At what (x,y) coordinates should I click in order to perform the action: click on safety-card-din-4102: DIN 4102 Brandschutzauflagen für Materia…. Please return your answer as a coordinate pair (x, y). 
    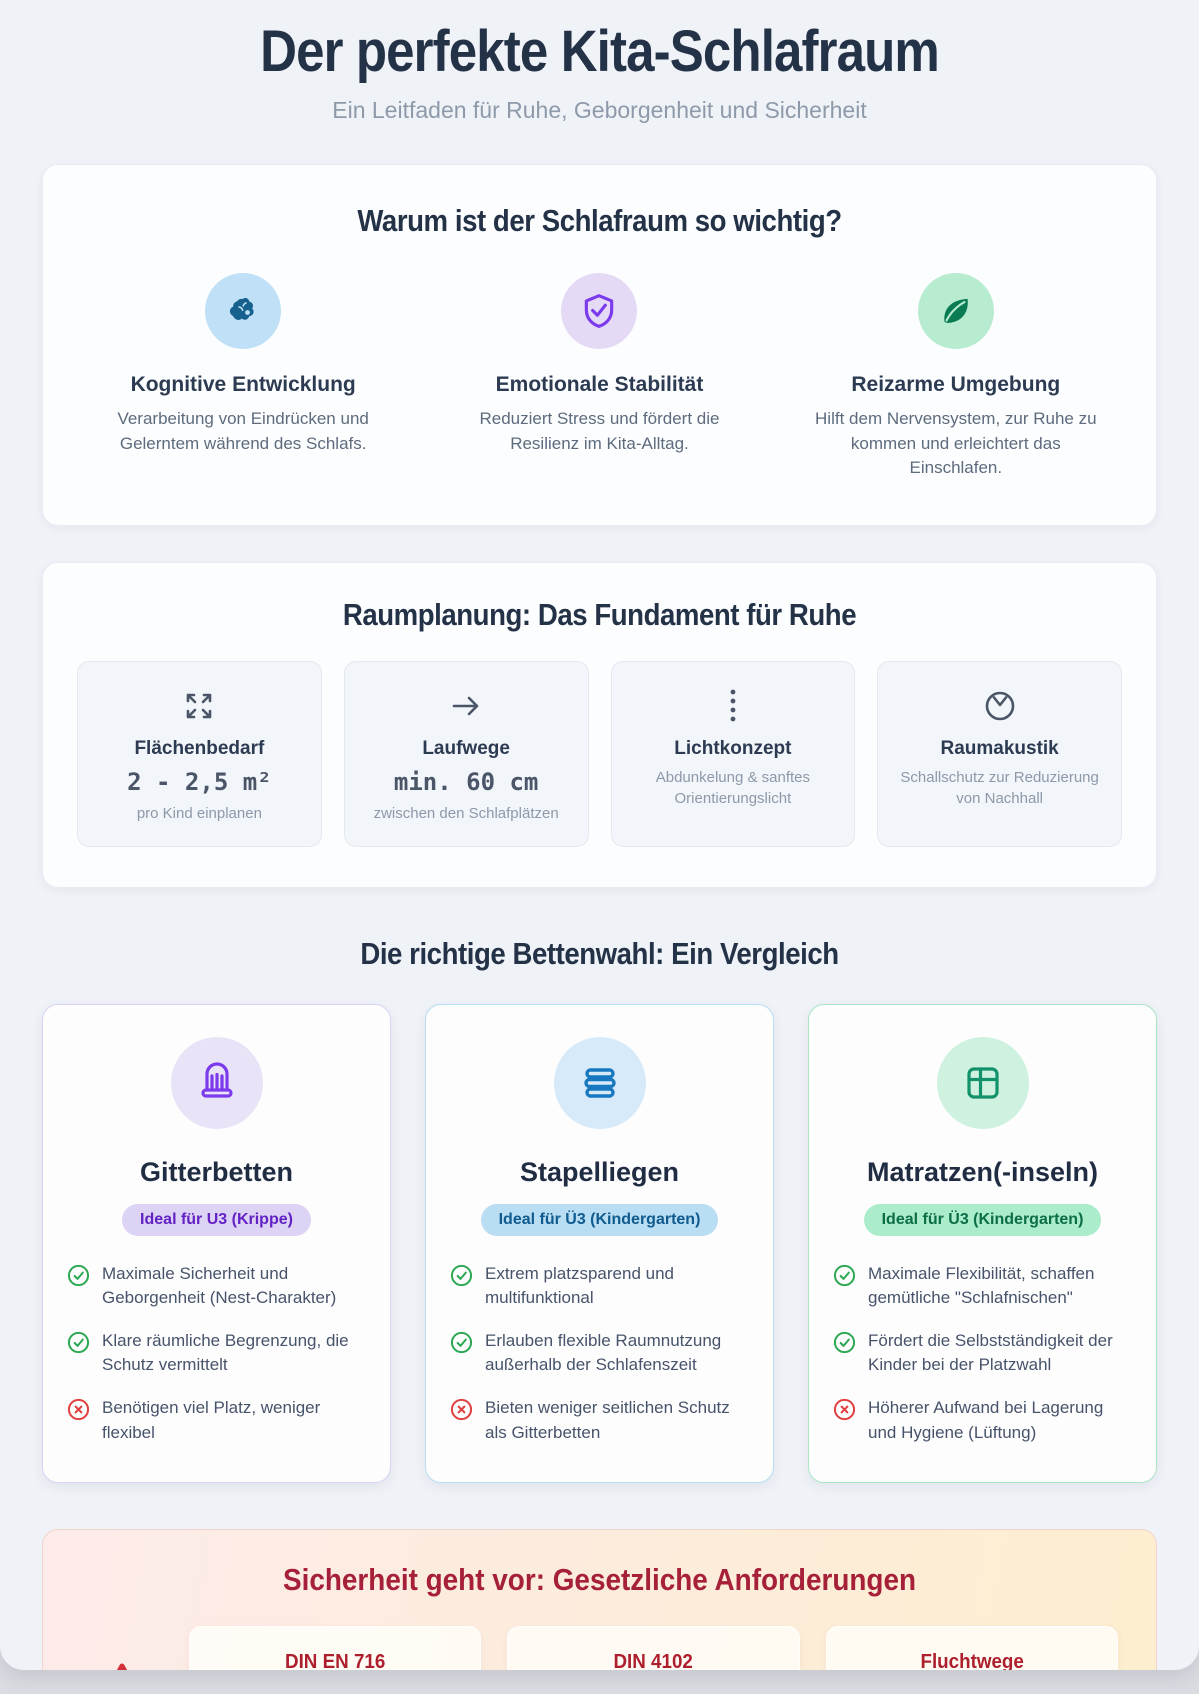
    Looking at the image, I should click on (653, 1647).